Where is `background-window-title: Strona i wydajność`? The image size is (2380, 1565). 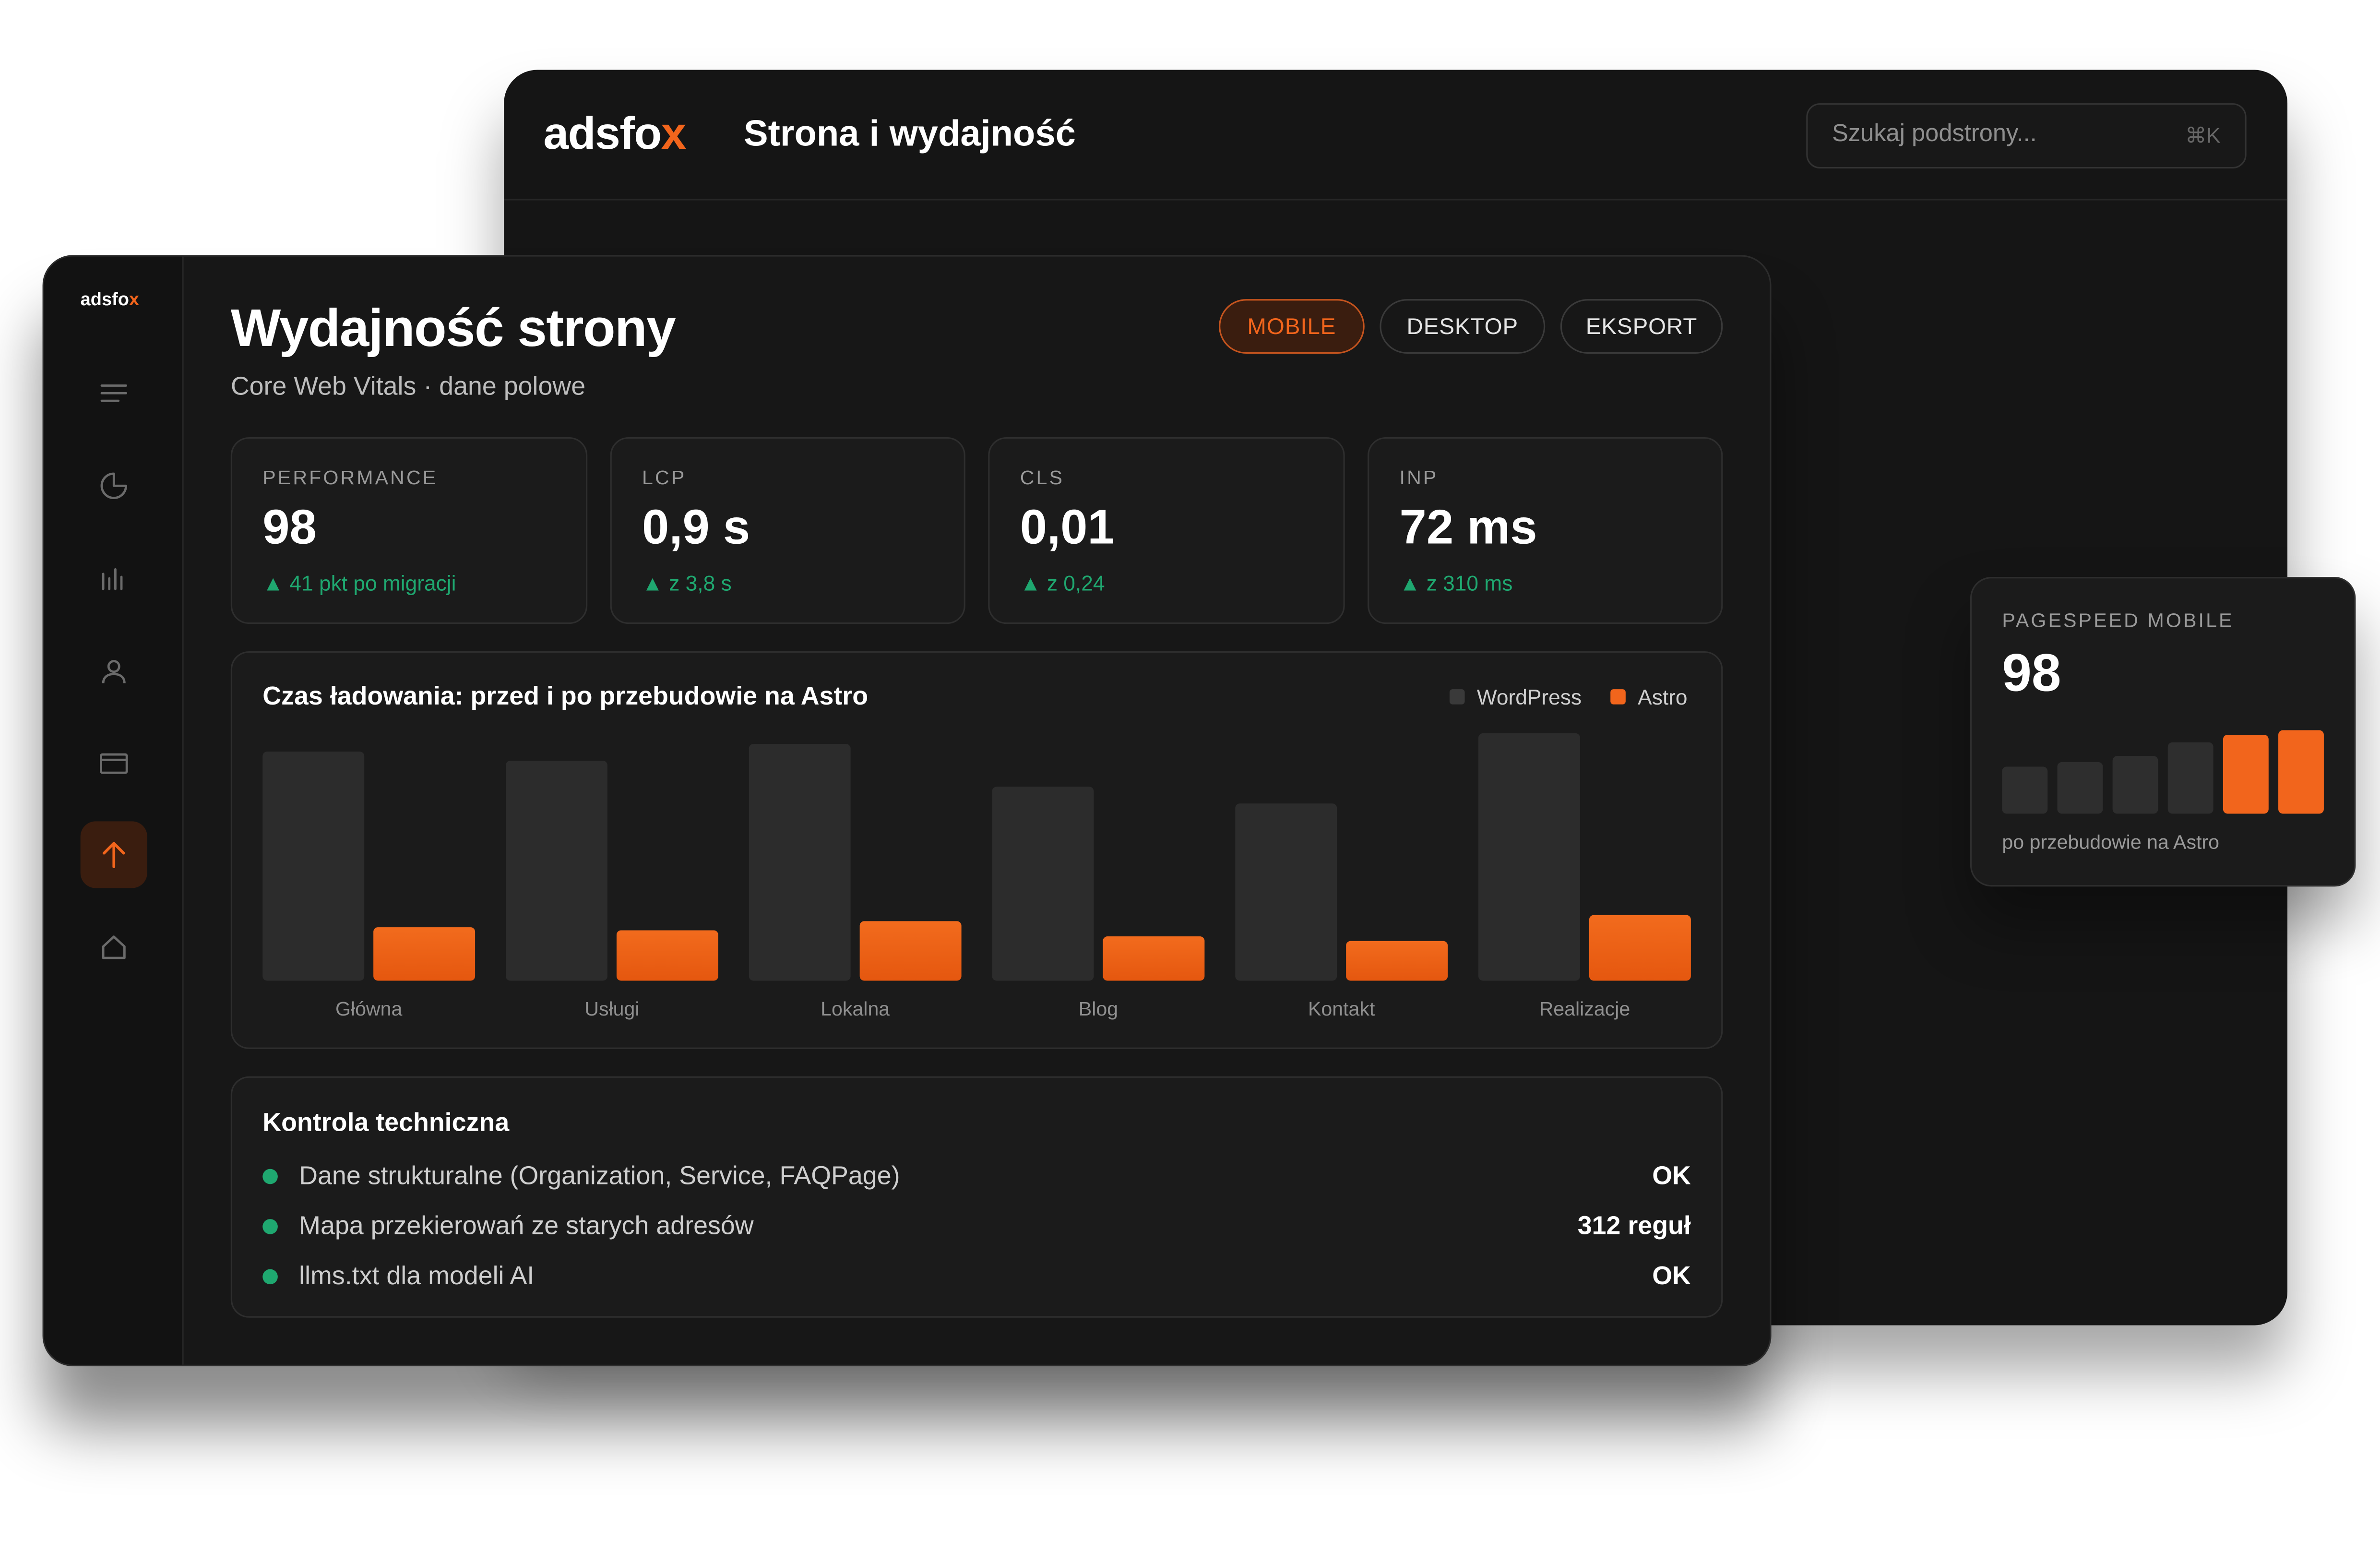
background-window-title: Strona i wydajność is located at coordinates (910, 134).